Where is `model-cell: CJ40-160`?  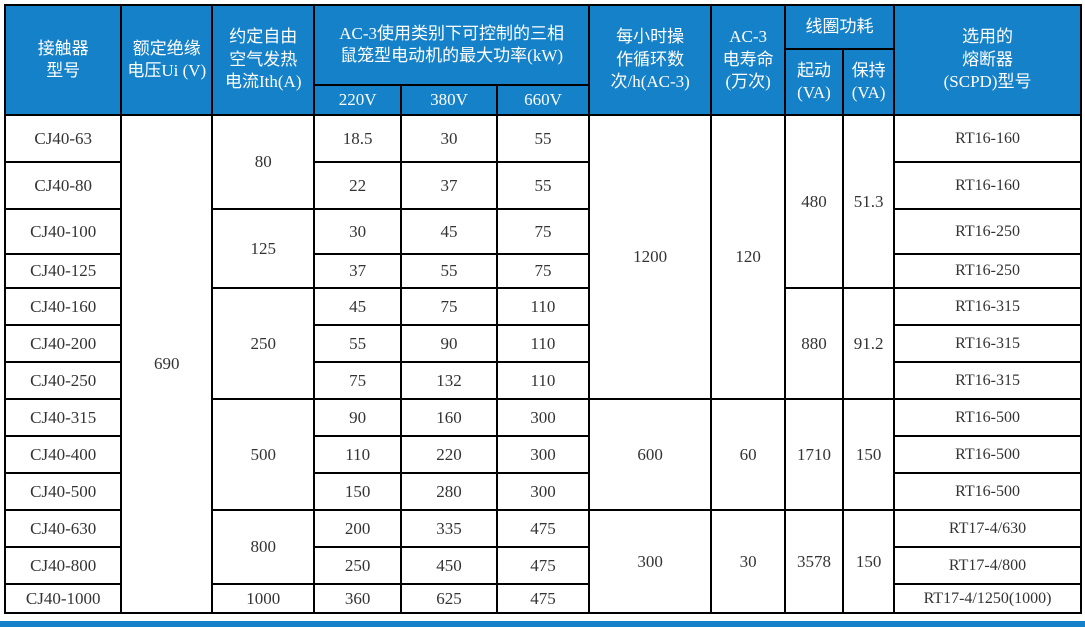 model-cell: CJ40-160 is located at coordinates (63, 306).